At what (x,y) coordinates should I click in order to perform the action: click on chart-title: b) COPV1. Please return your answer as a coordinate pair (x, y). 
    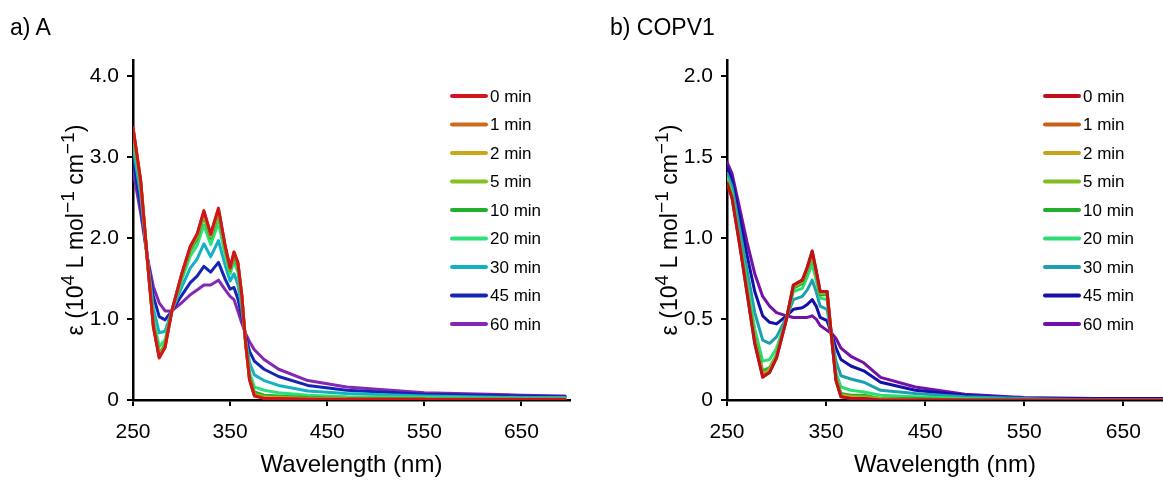
    Looking at the image, I should click on (662, 27).